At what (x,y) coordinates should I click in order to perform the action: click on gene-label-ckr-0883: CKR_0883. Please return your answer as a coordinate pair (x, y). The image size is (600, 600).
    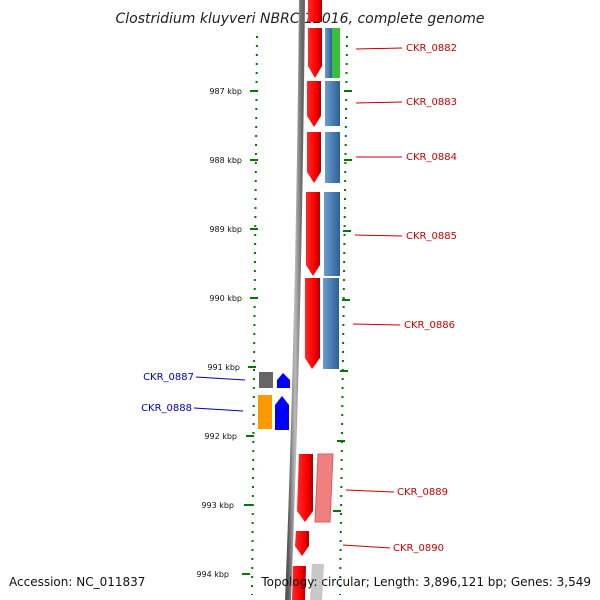
    Looking at the image, I should click on (431, 102).